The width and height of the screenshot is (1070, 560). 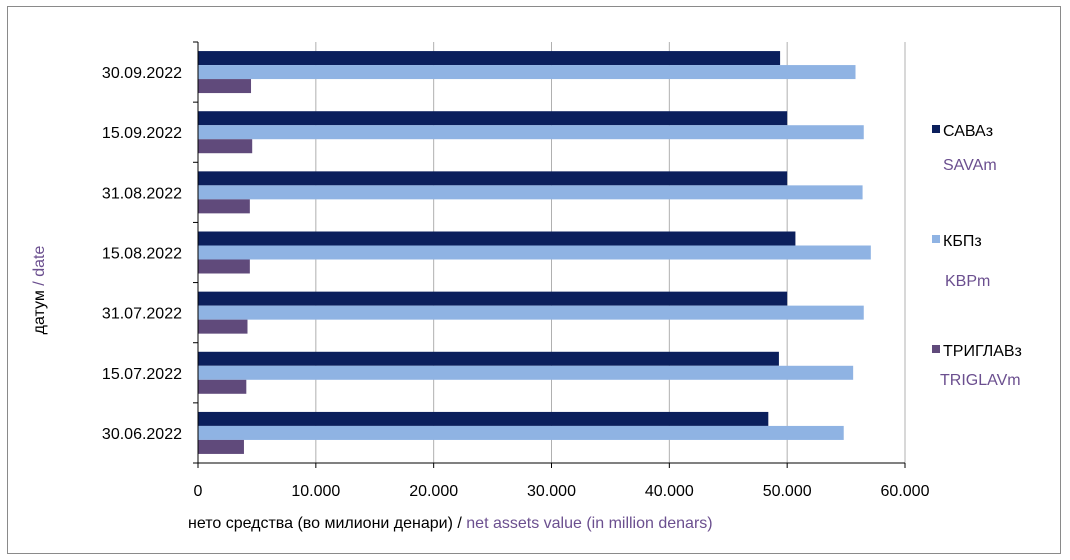 What do you see at coordinates (962, 241) in the screenshot?
I see `legend-label-kbp: КБПз` at bounding box center [962, 241].